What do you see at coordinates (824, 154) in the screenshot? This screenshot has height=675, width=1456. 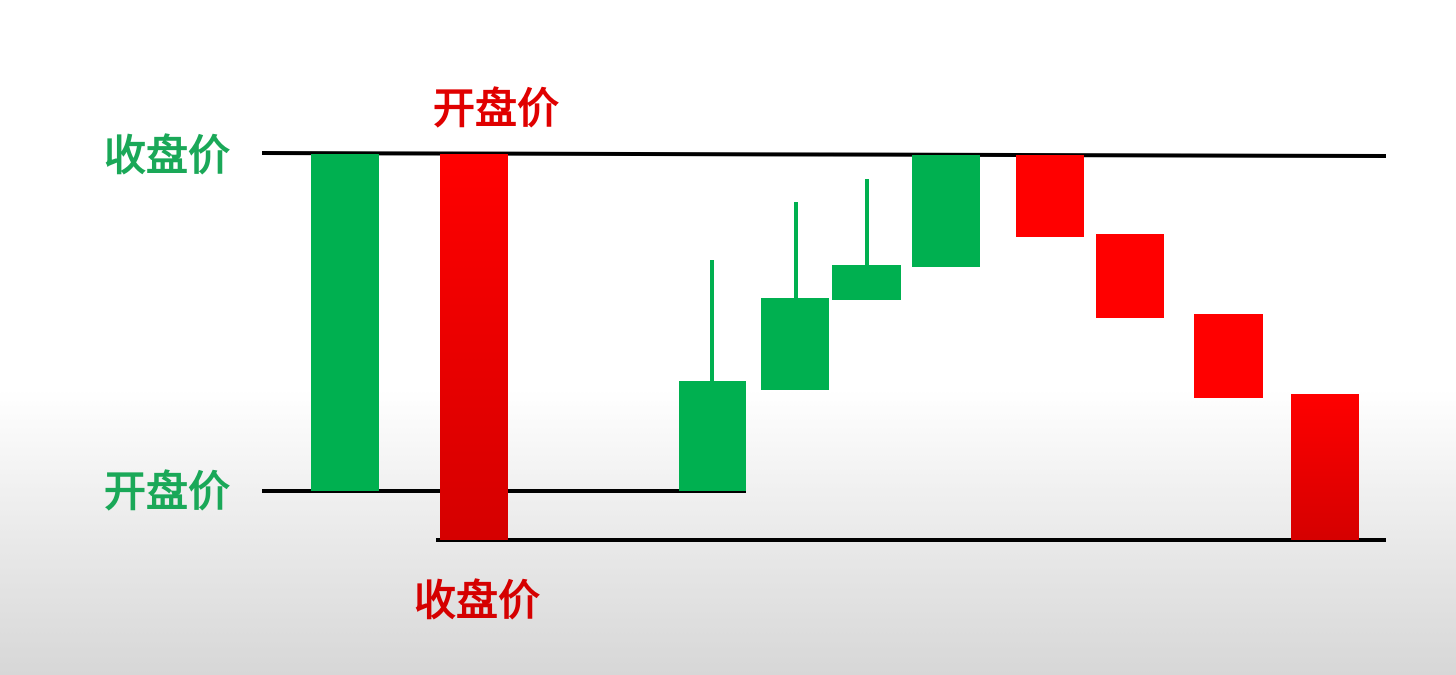 I see `top-reference-line` at bounding box center [824, 154].